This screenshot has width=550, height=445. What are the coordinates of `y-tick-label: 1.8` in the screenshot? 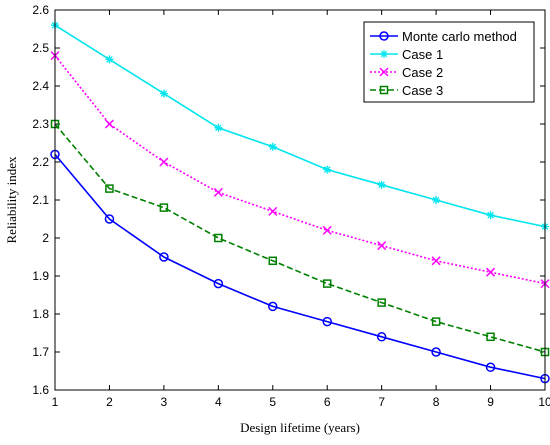 It's located at (40, 314).